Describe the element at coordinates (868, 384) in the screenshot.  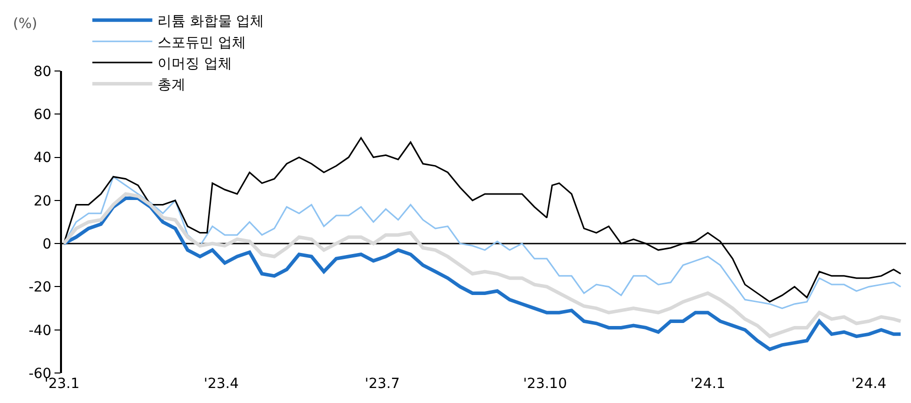
I see `x-tick-label: '24.4` at that location.